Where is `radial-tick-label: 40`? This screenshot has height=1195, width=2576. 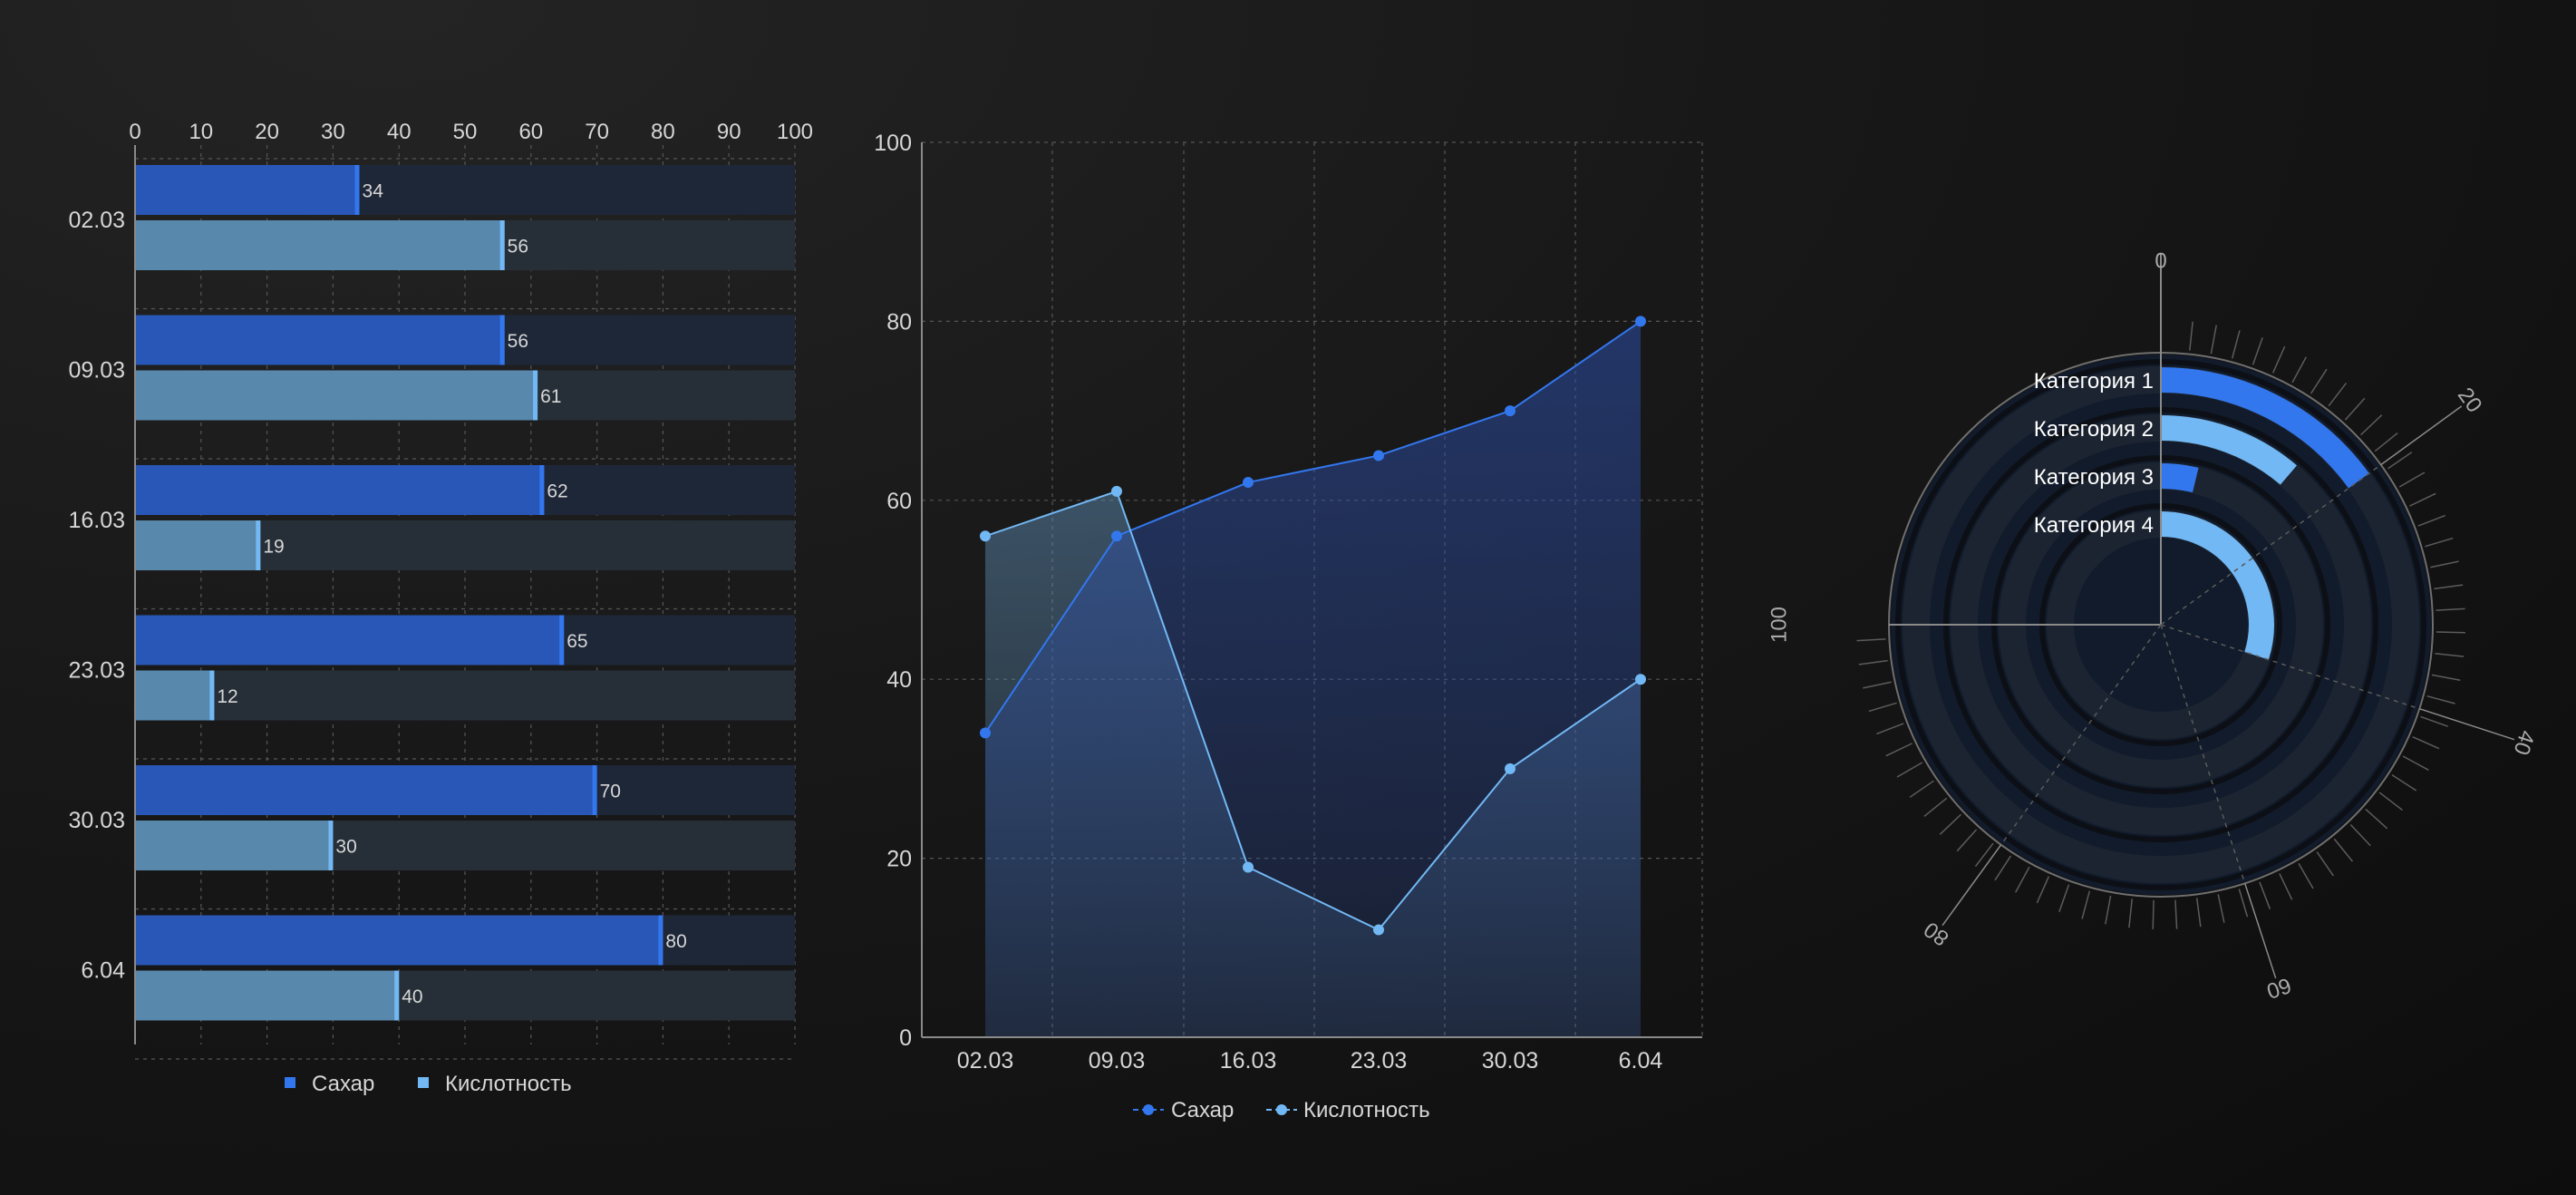 radial-tick-label: 40 is located at coordinates (2524, 742).